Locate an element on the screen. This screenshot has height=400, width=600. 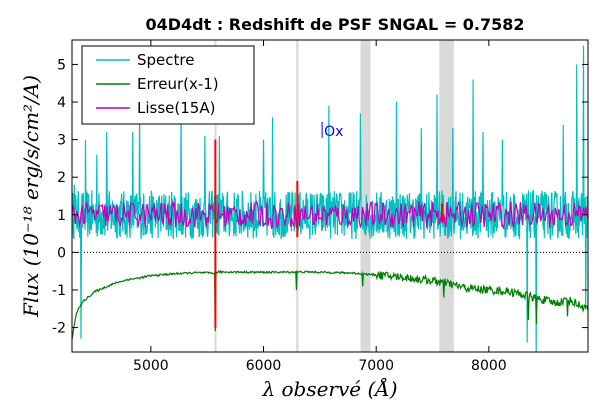
y-tick-label: 0 is located at coordinates (61, 253).